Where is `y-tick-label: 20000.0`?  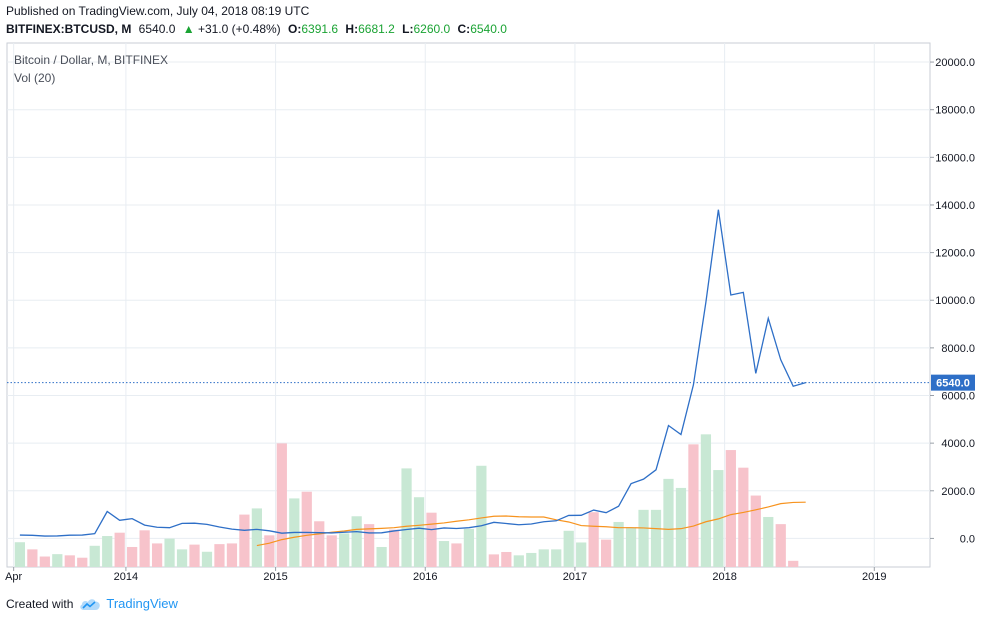
y-tick-label: 20000.0 is located at coordinates (955, 63).